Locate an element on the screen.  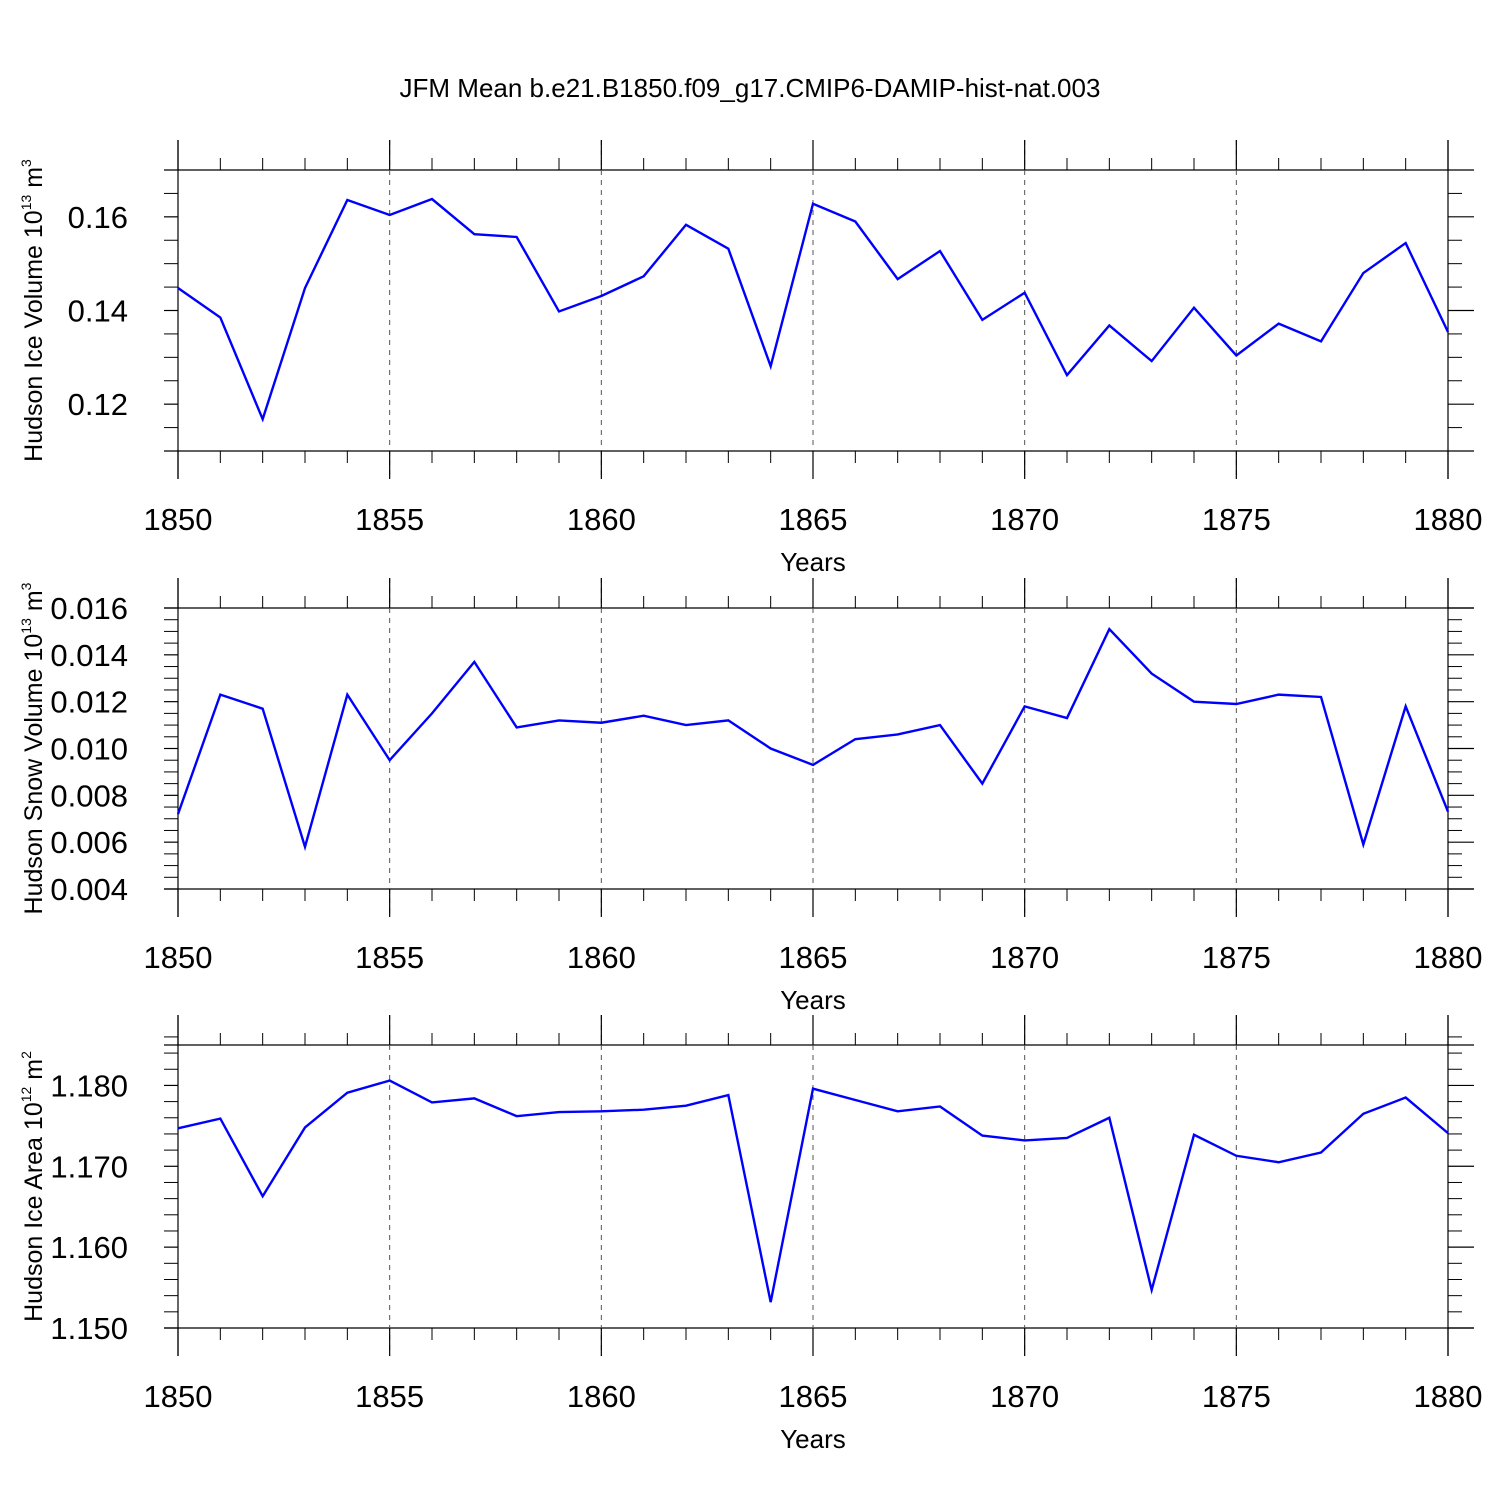
y-tick-label: 0.016 is located at coordinates (89, 608).